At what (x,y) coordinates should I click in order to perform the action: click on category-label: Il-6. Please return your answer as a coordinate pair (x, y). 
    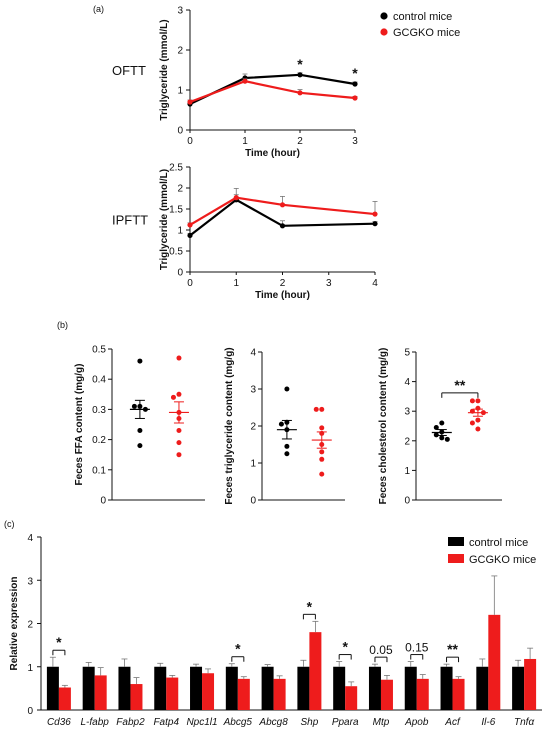
    Looking at the image, I should click on (488, 722).